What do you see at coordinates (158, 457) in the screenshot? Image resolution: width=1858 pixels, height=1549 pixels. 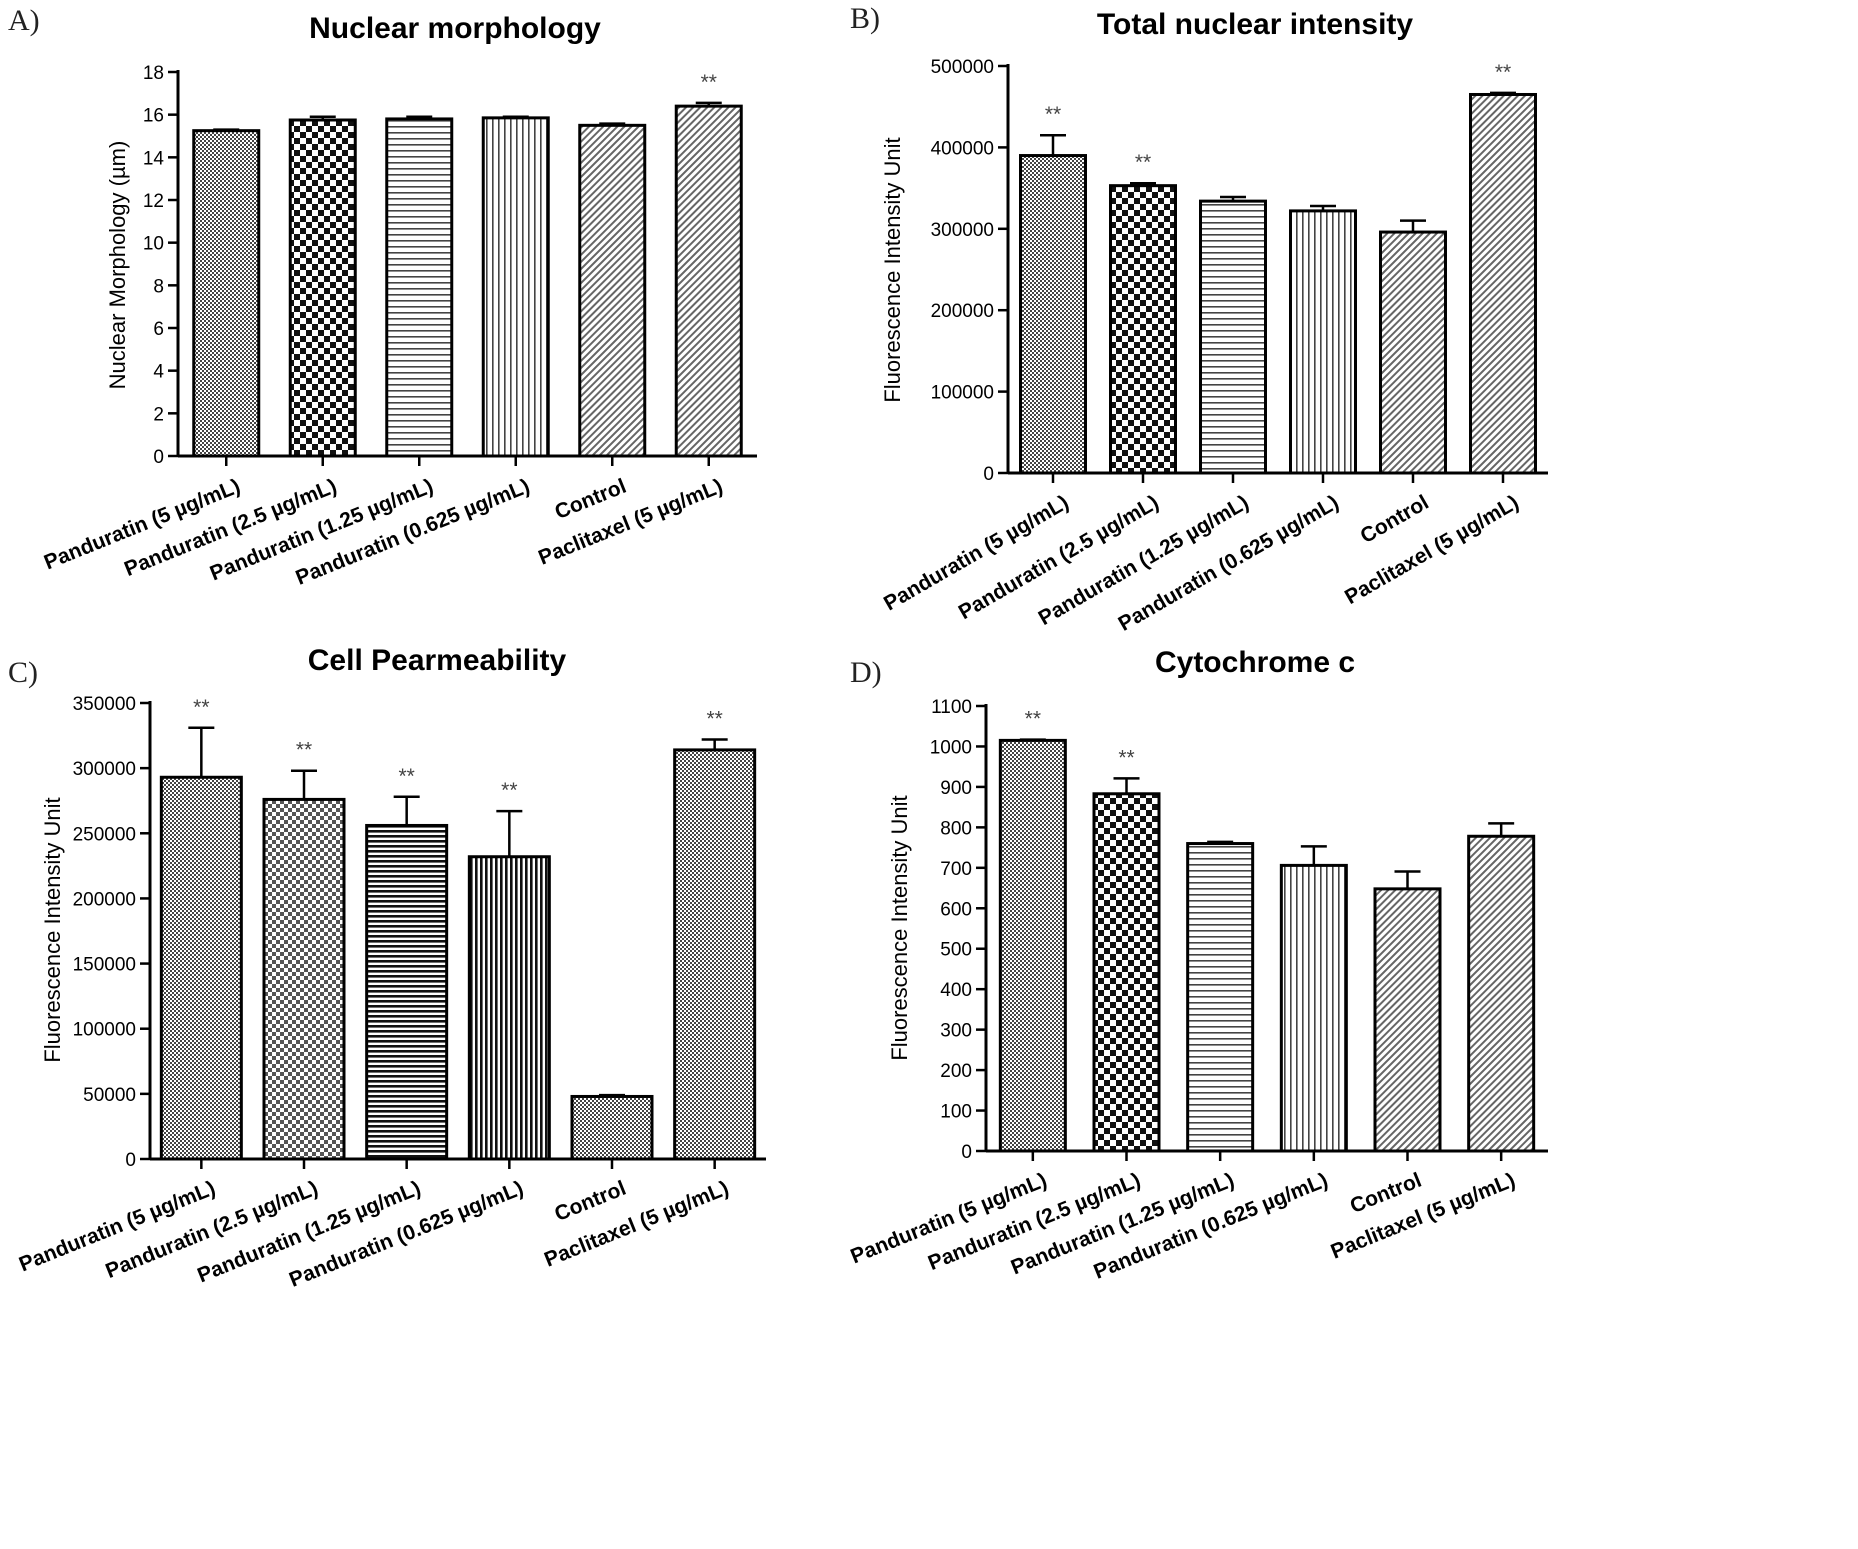 I see `panel-a-y-tick-label: 0` at bounding box center [158, 457].